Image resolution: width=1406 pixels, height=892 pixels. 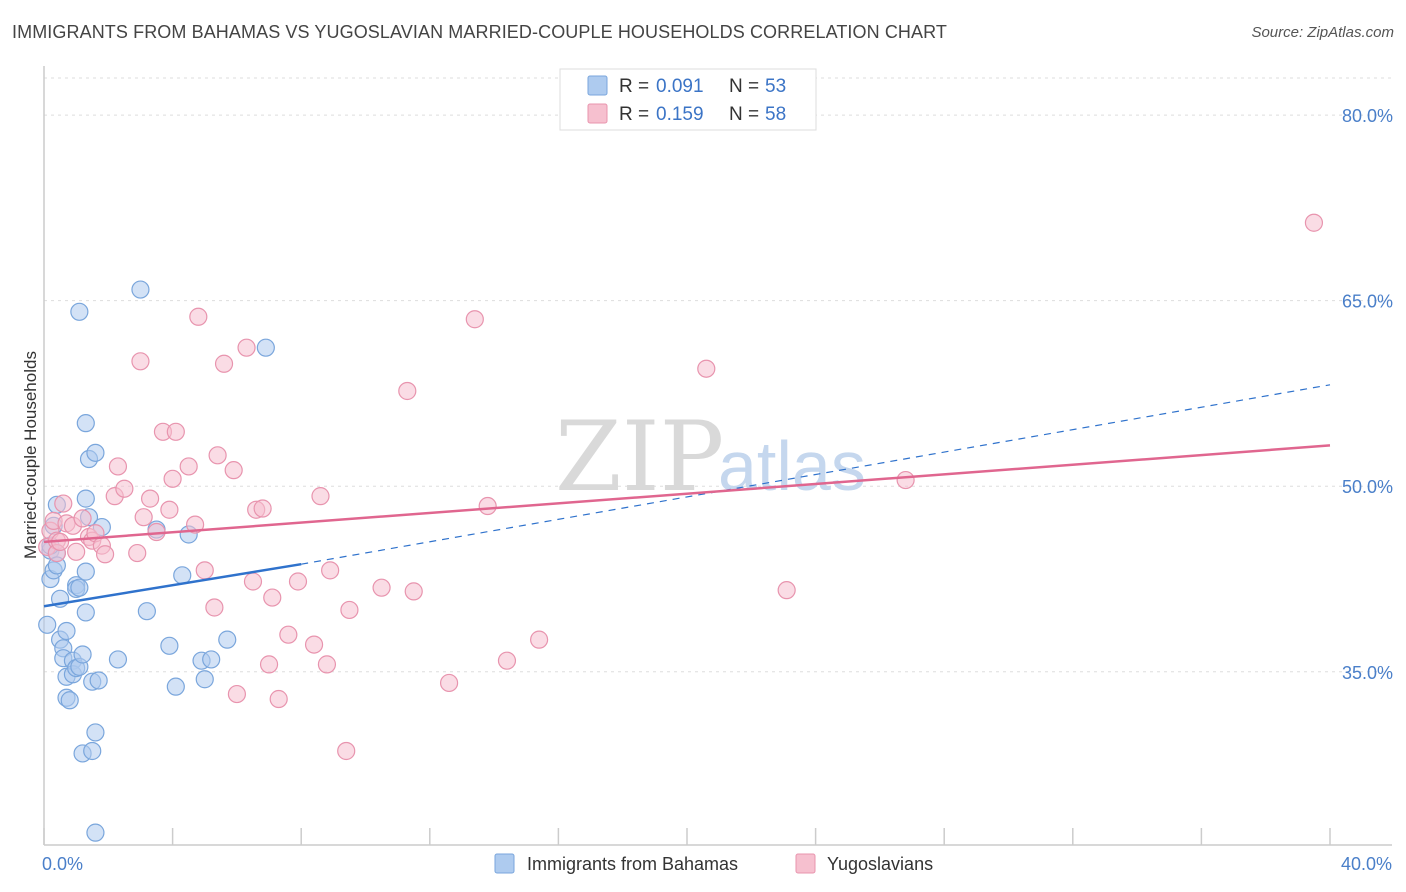 I want to click on bottom-legend: Immigrants from Bahamas Yugoslavians, so click(x=713, y=863).